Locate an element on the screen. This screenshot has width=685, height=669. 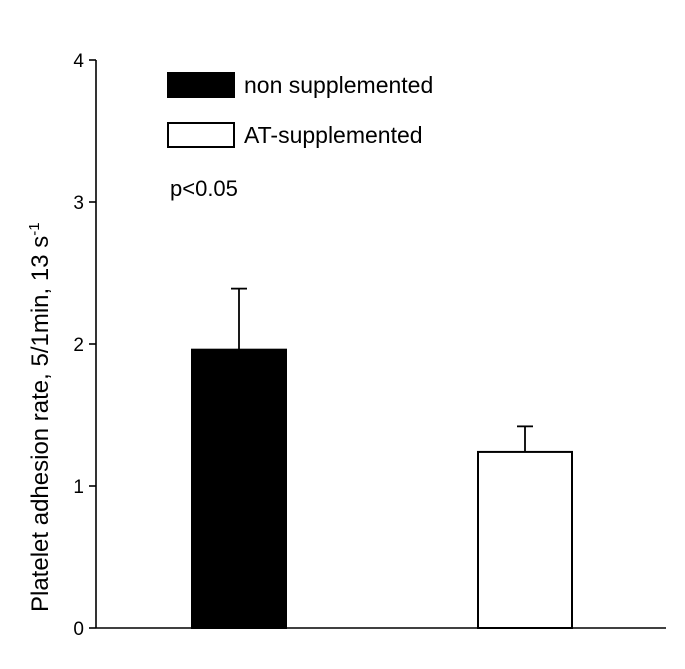
y-axis-label: Platelet adhesion rate, 5/1min, 13 s-1 is located at coordinates (40, 417).